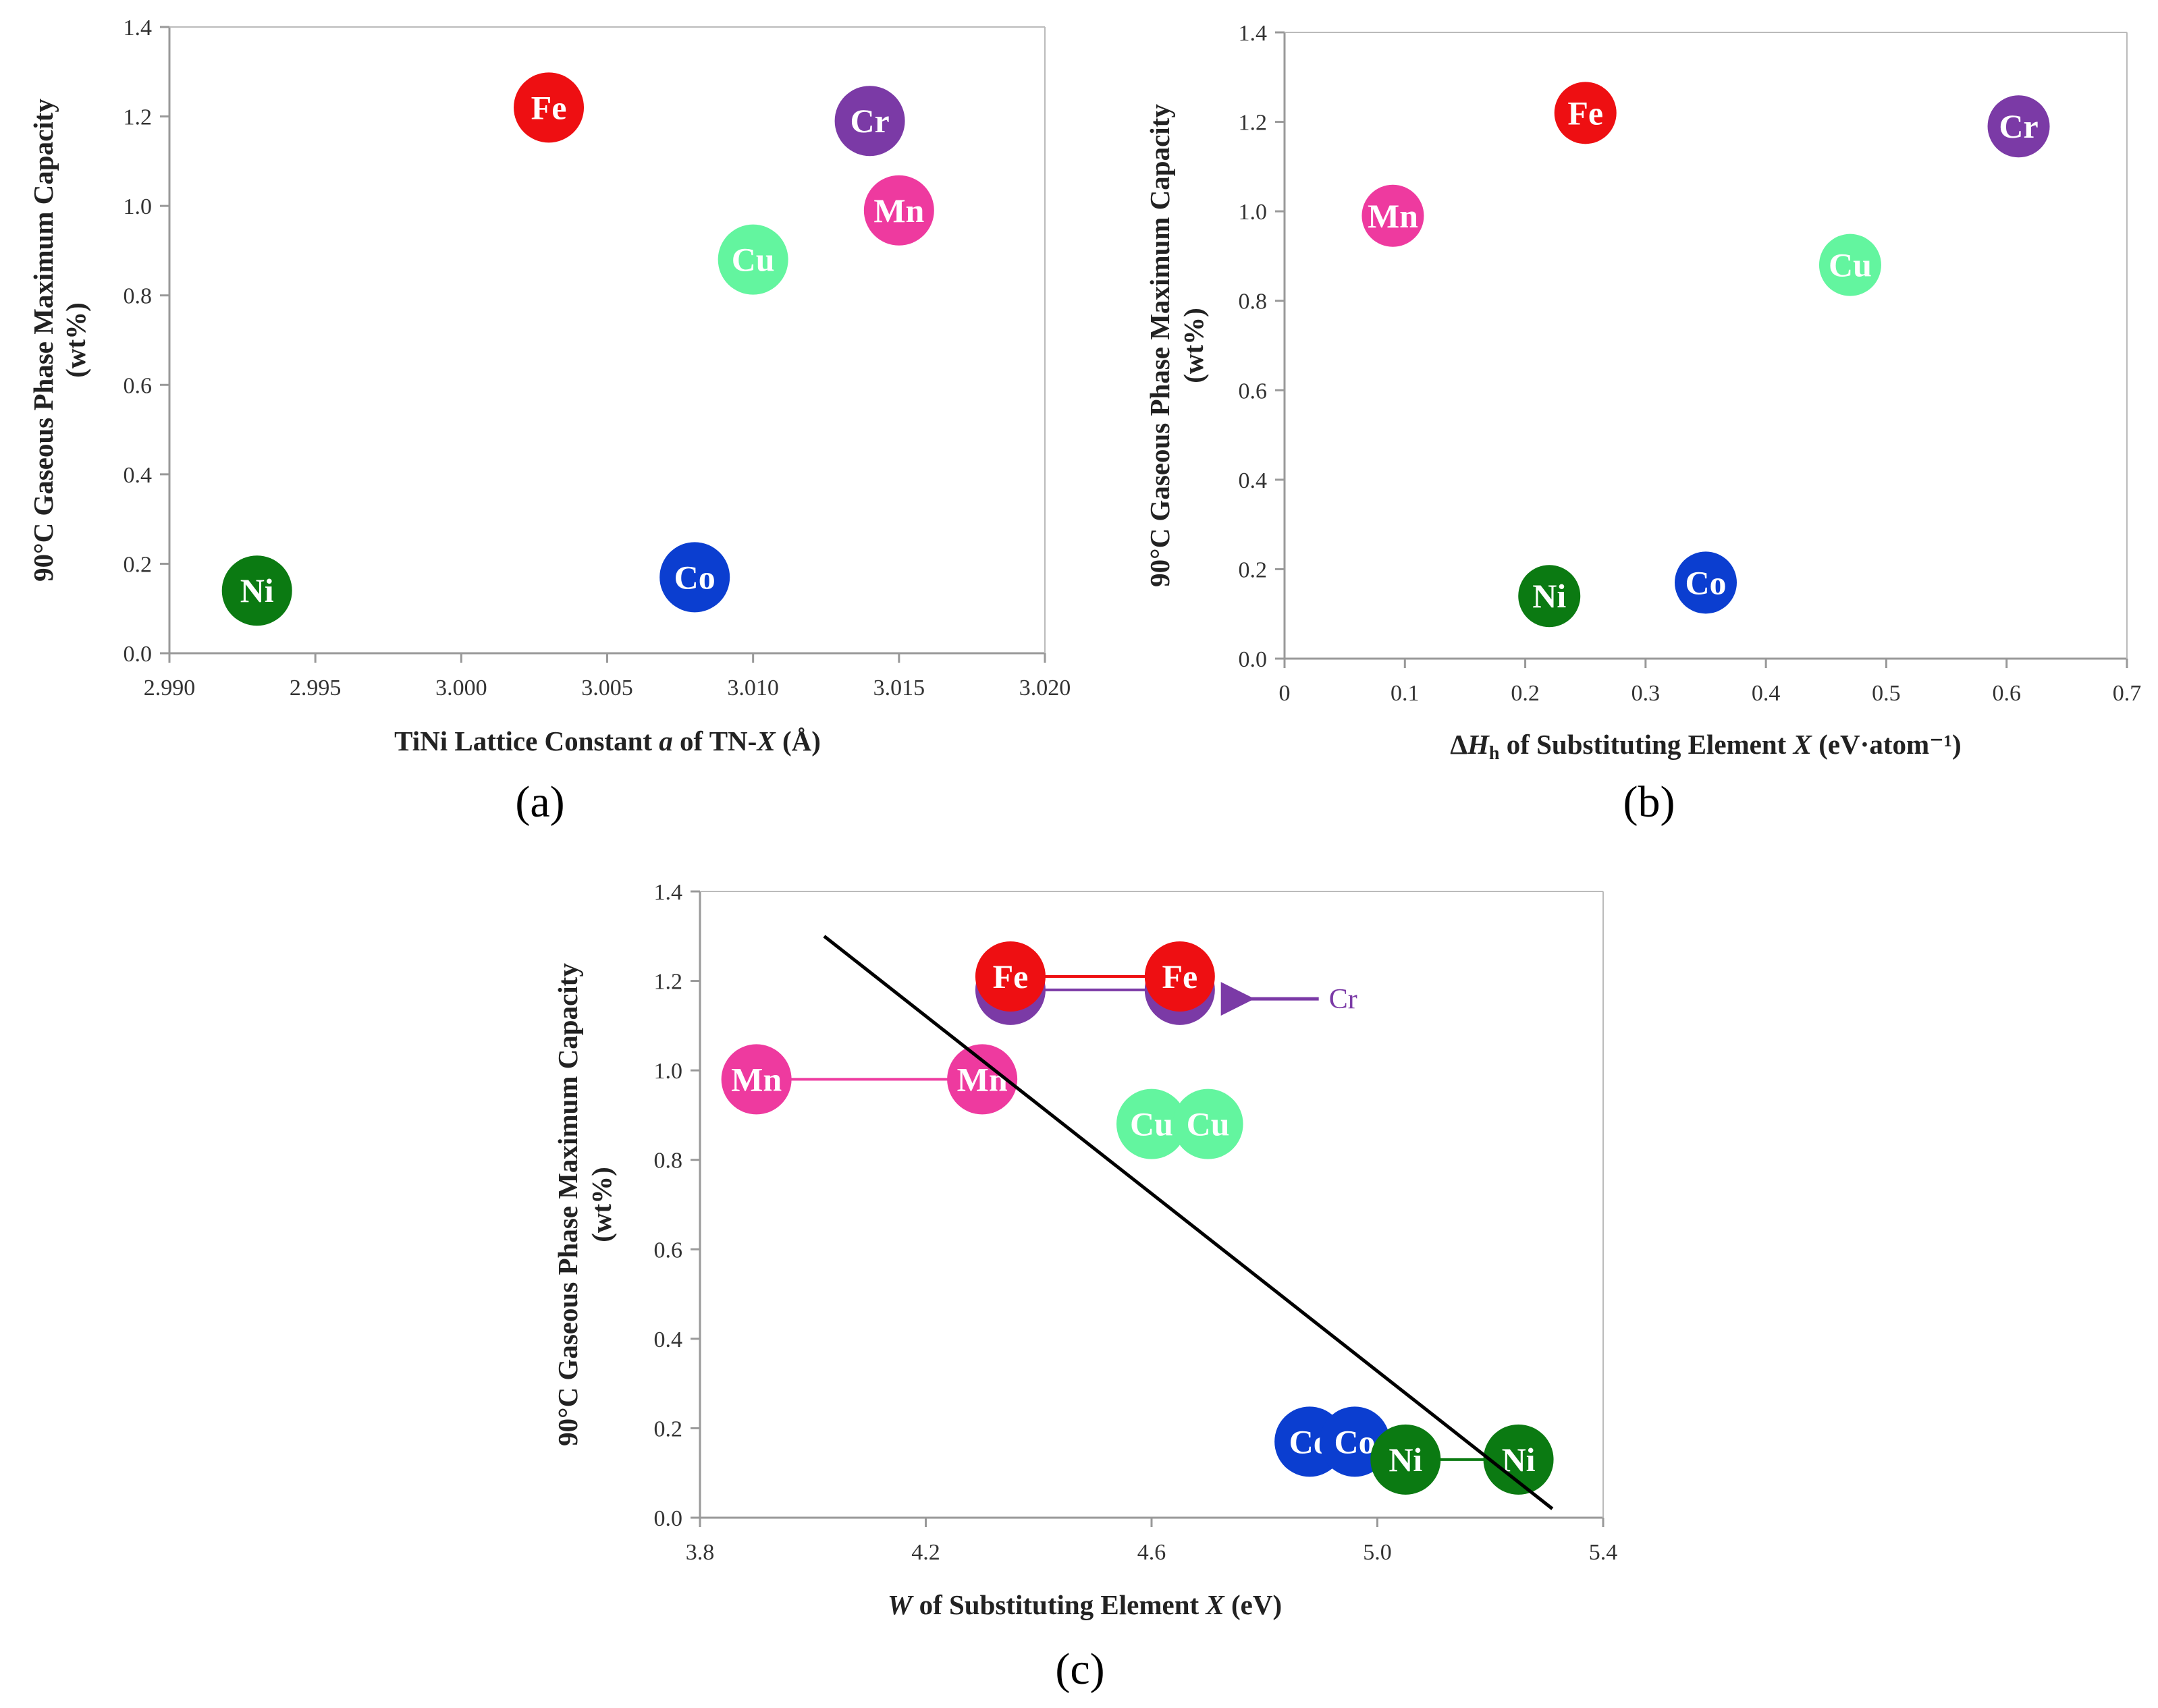  What do you see at coordinates (1085, 1604) in the screenshot?
I see `panel-c-x-label: W of Substituting Element X (eV)` at bounding box center [1085, 1604].